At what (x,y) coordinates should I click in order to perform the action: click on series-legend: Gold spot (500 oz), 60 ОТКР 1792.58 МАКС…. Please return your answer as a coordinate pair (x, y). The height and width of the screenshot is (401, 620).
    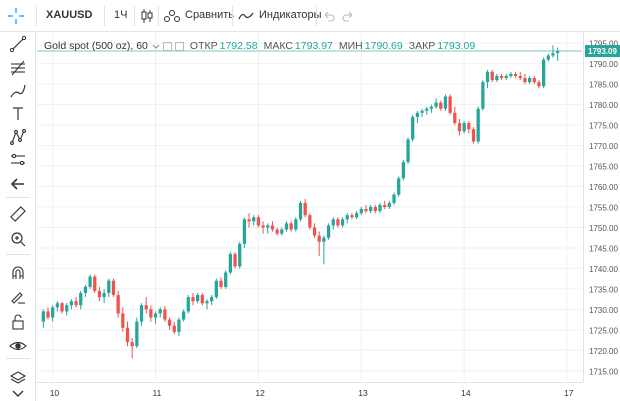
    Looking at the image, I should click on (259, 46).